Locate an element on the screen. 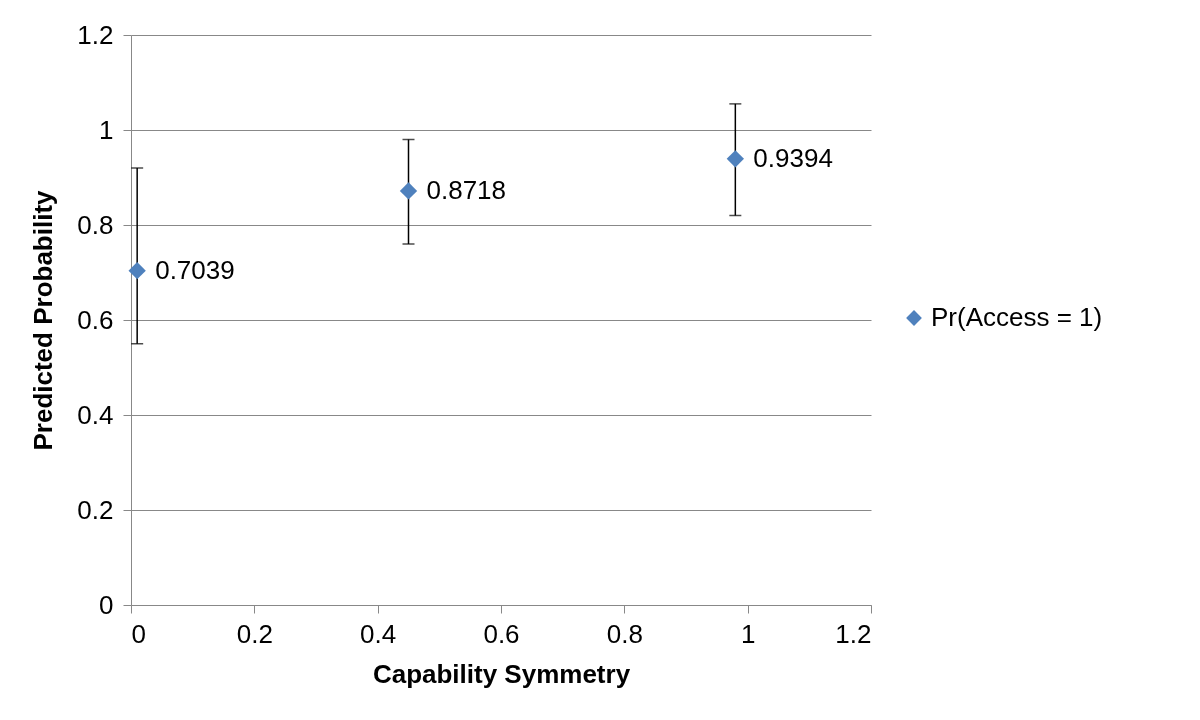  data-label: 0.9394 is located at coordinates (793, 157).